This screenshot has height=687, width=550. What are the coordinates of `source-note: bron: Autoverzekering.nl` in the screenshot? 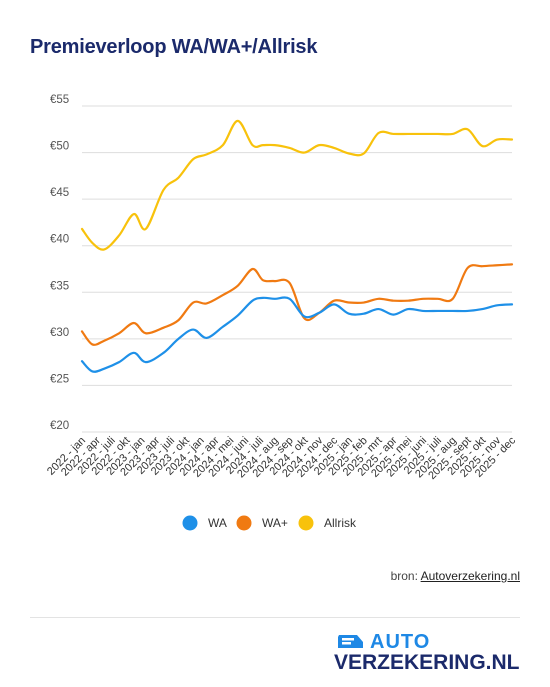 It's located at (455, 576).